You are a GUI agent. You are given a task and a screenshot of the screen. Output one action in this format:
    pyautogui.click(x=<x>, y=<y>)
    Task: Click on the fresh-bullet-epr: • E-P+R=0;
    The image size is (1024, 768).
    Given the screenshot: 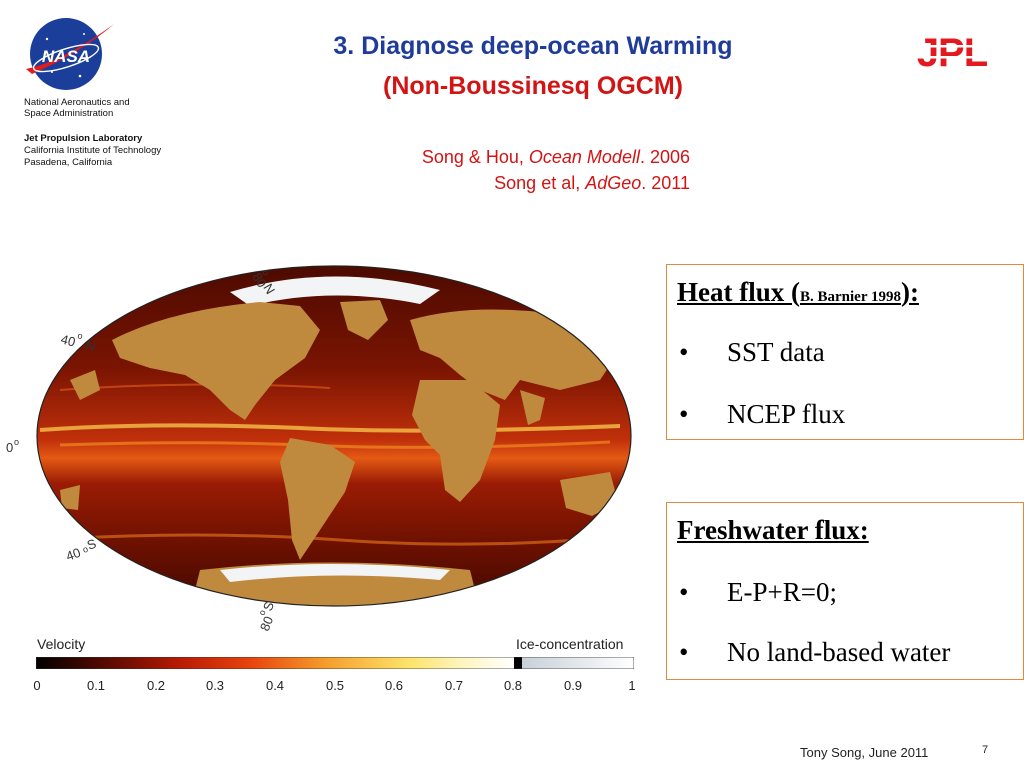 What is the action you would take?
    pyautogui.click(x=758, y=592)
    